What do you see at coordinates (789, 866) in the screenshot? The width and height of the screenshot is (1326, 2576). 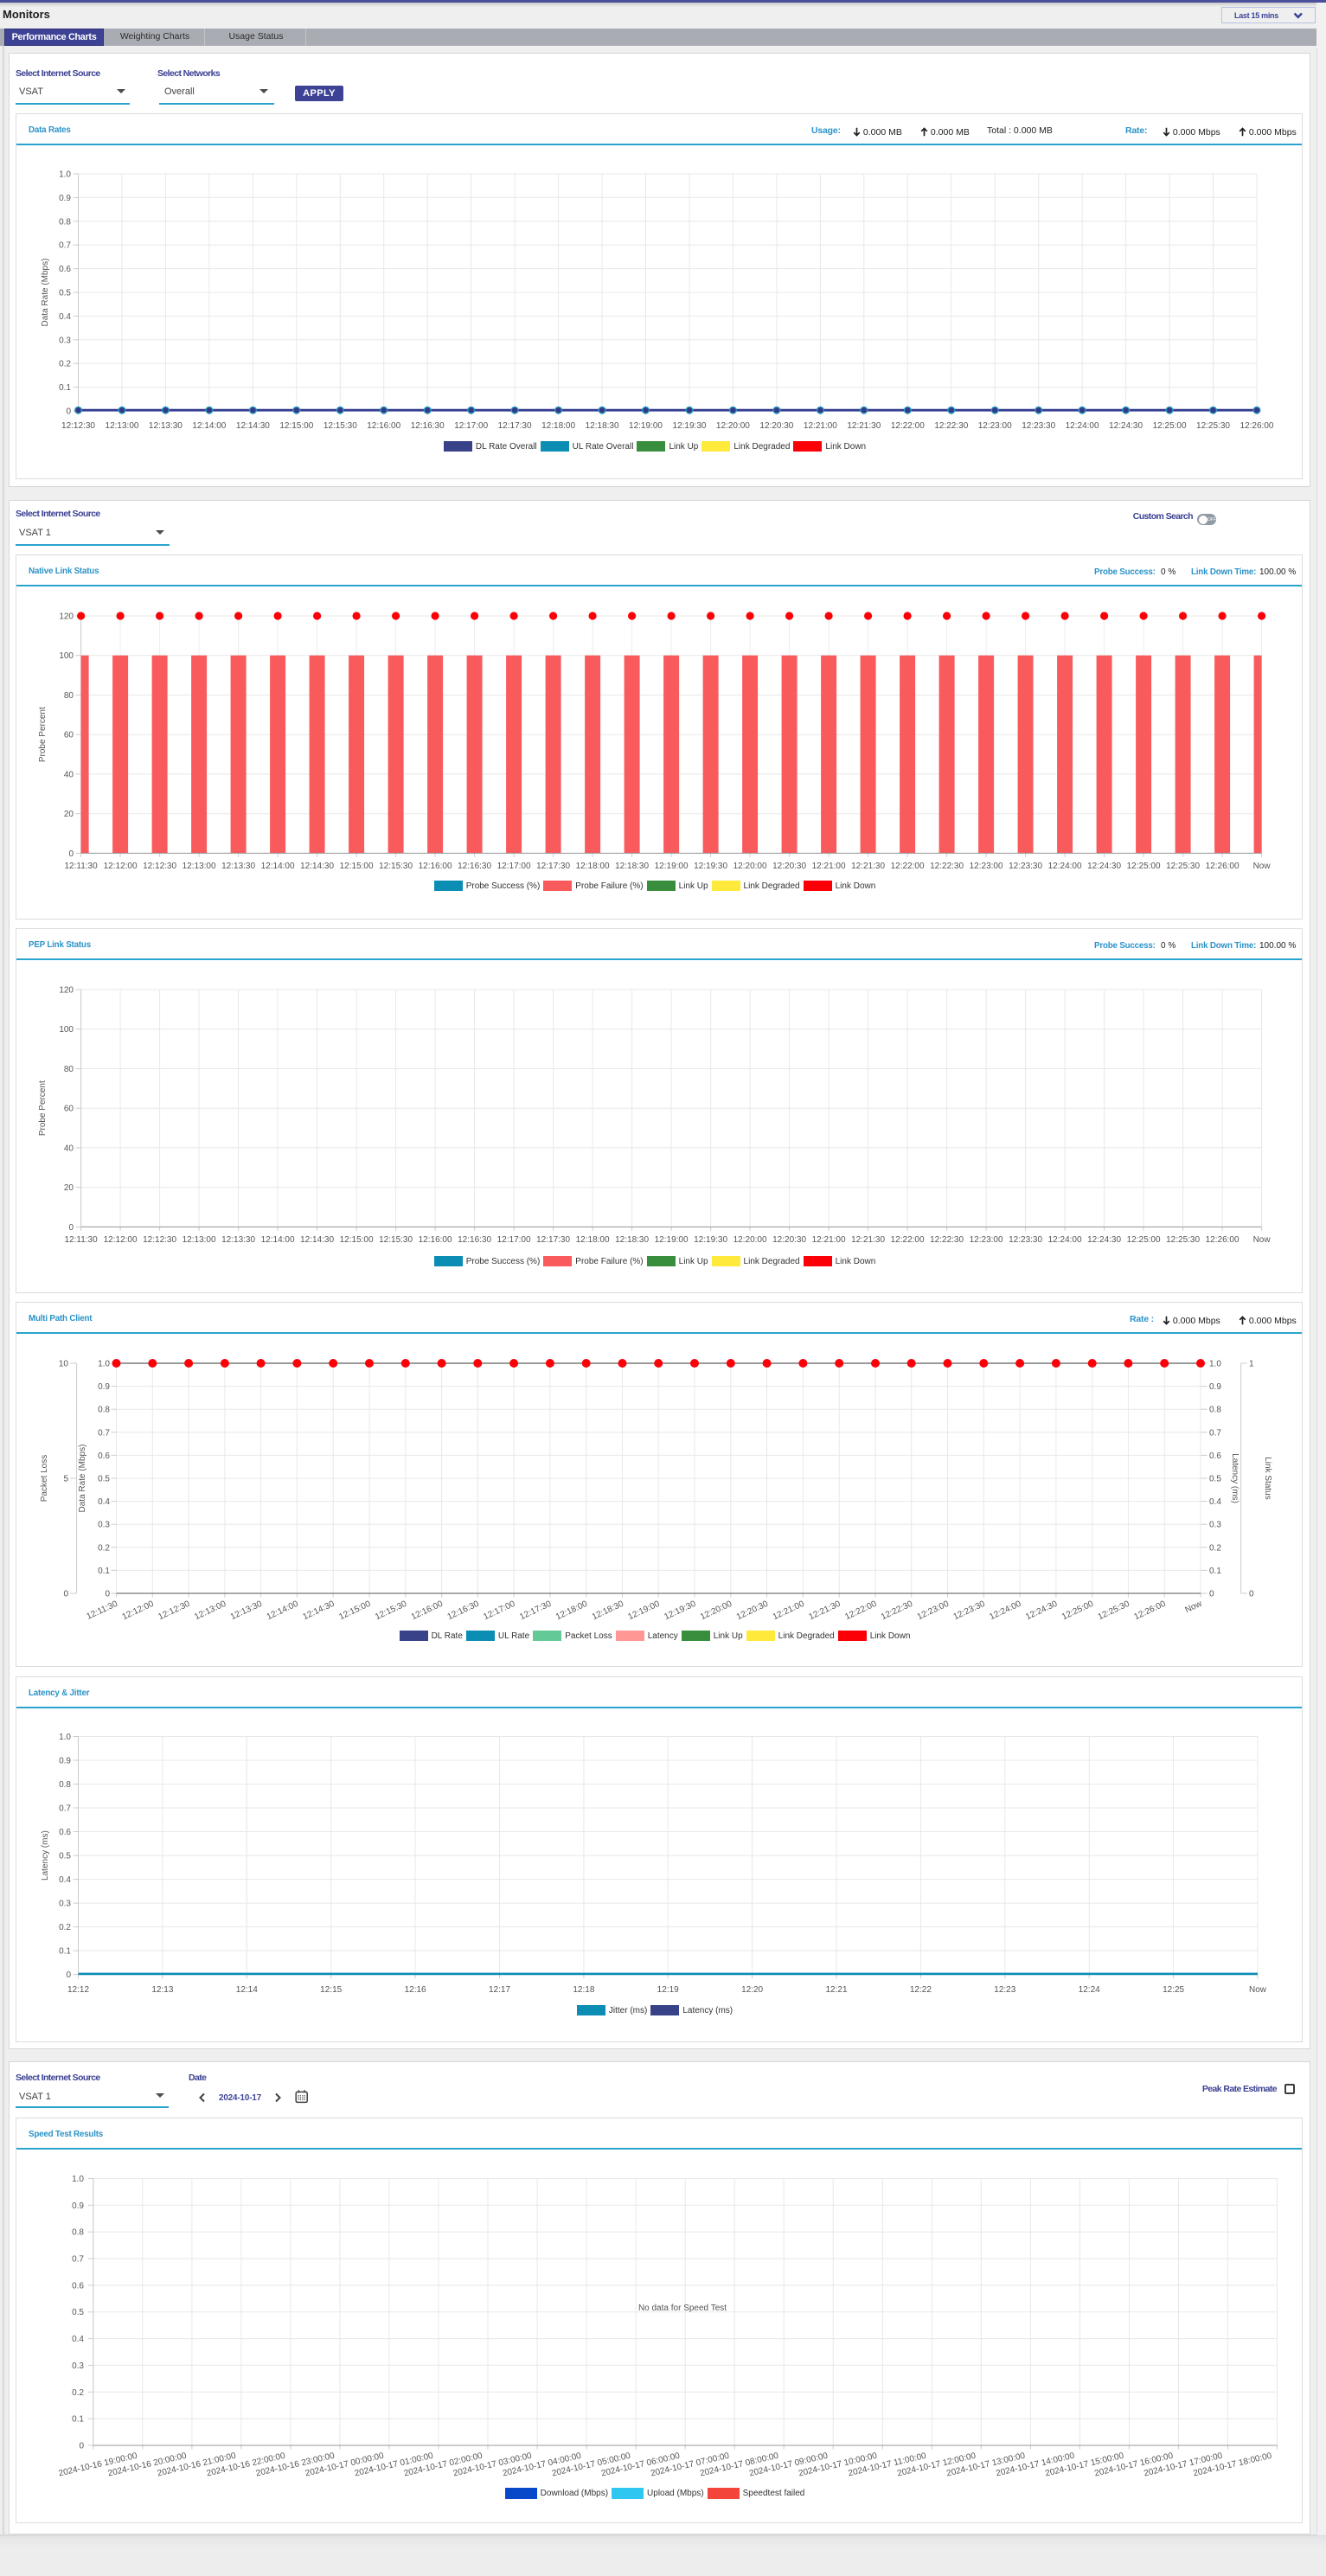 I see `svg-text: 12:20:30` at bounding box center [789, 866].